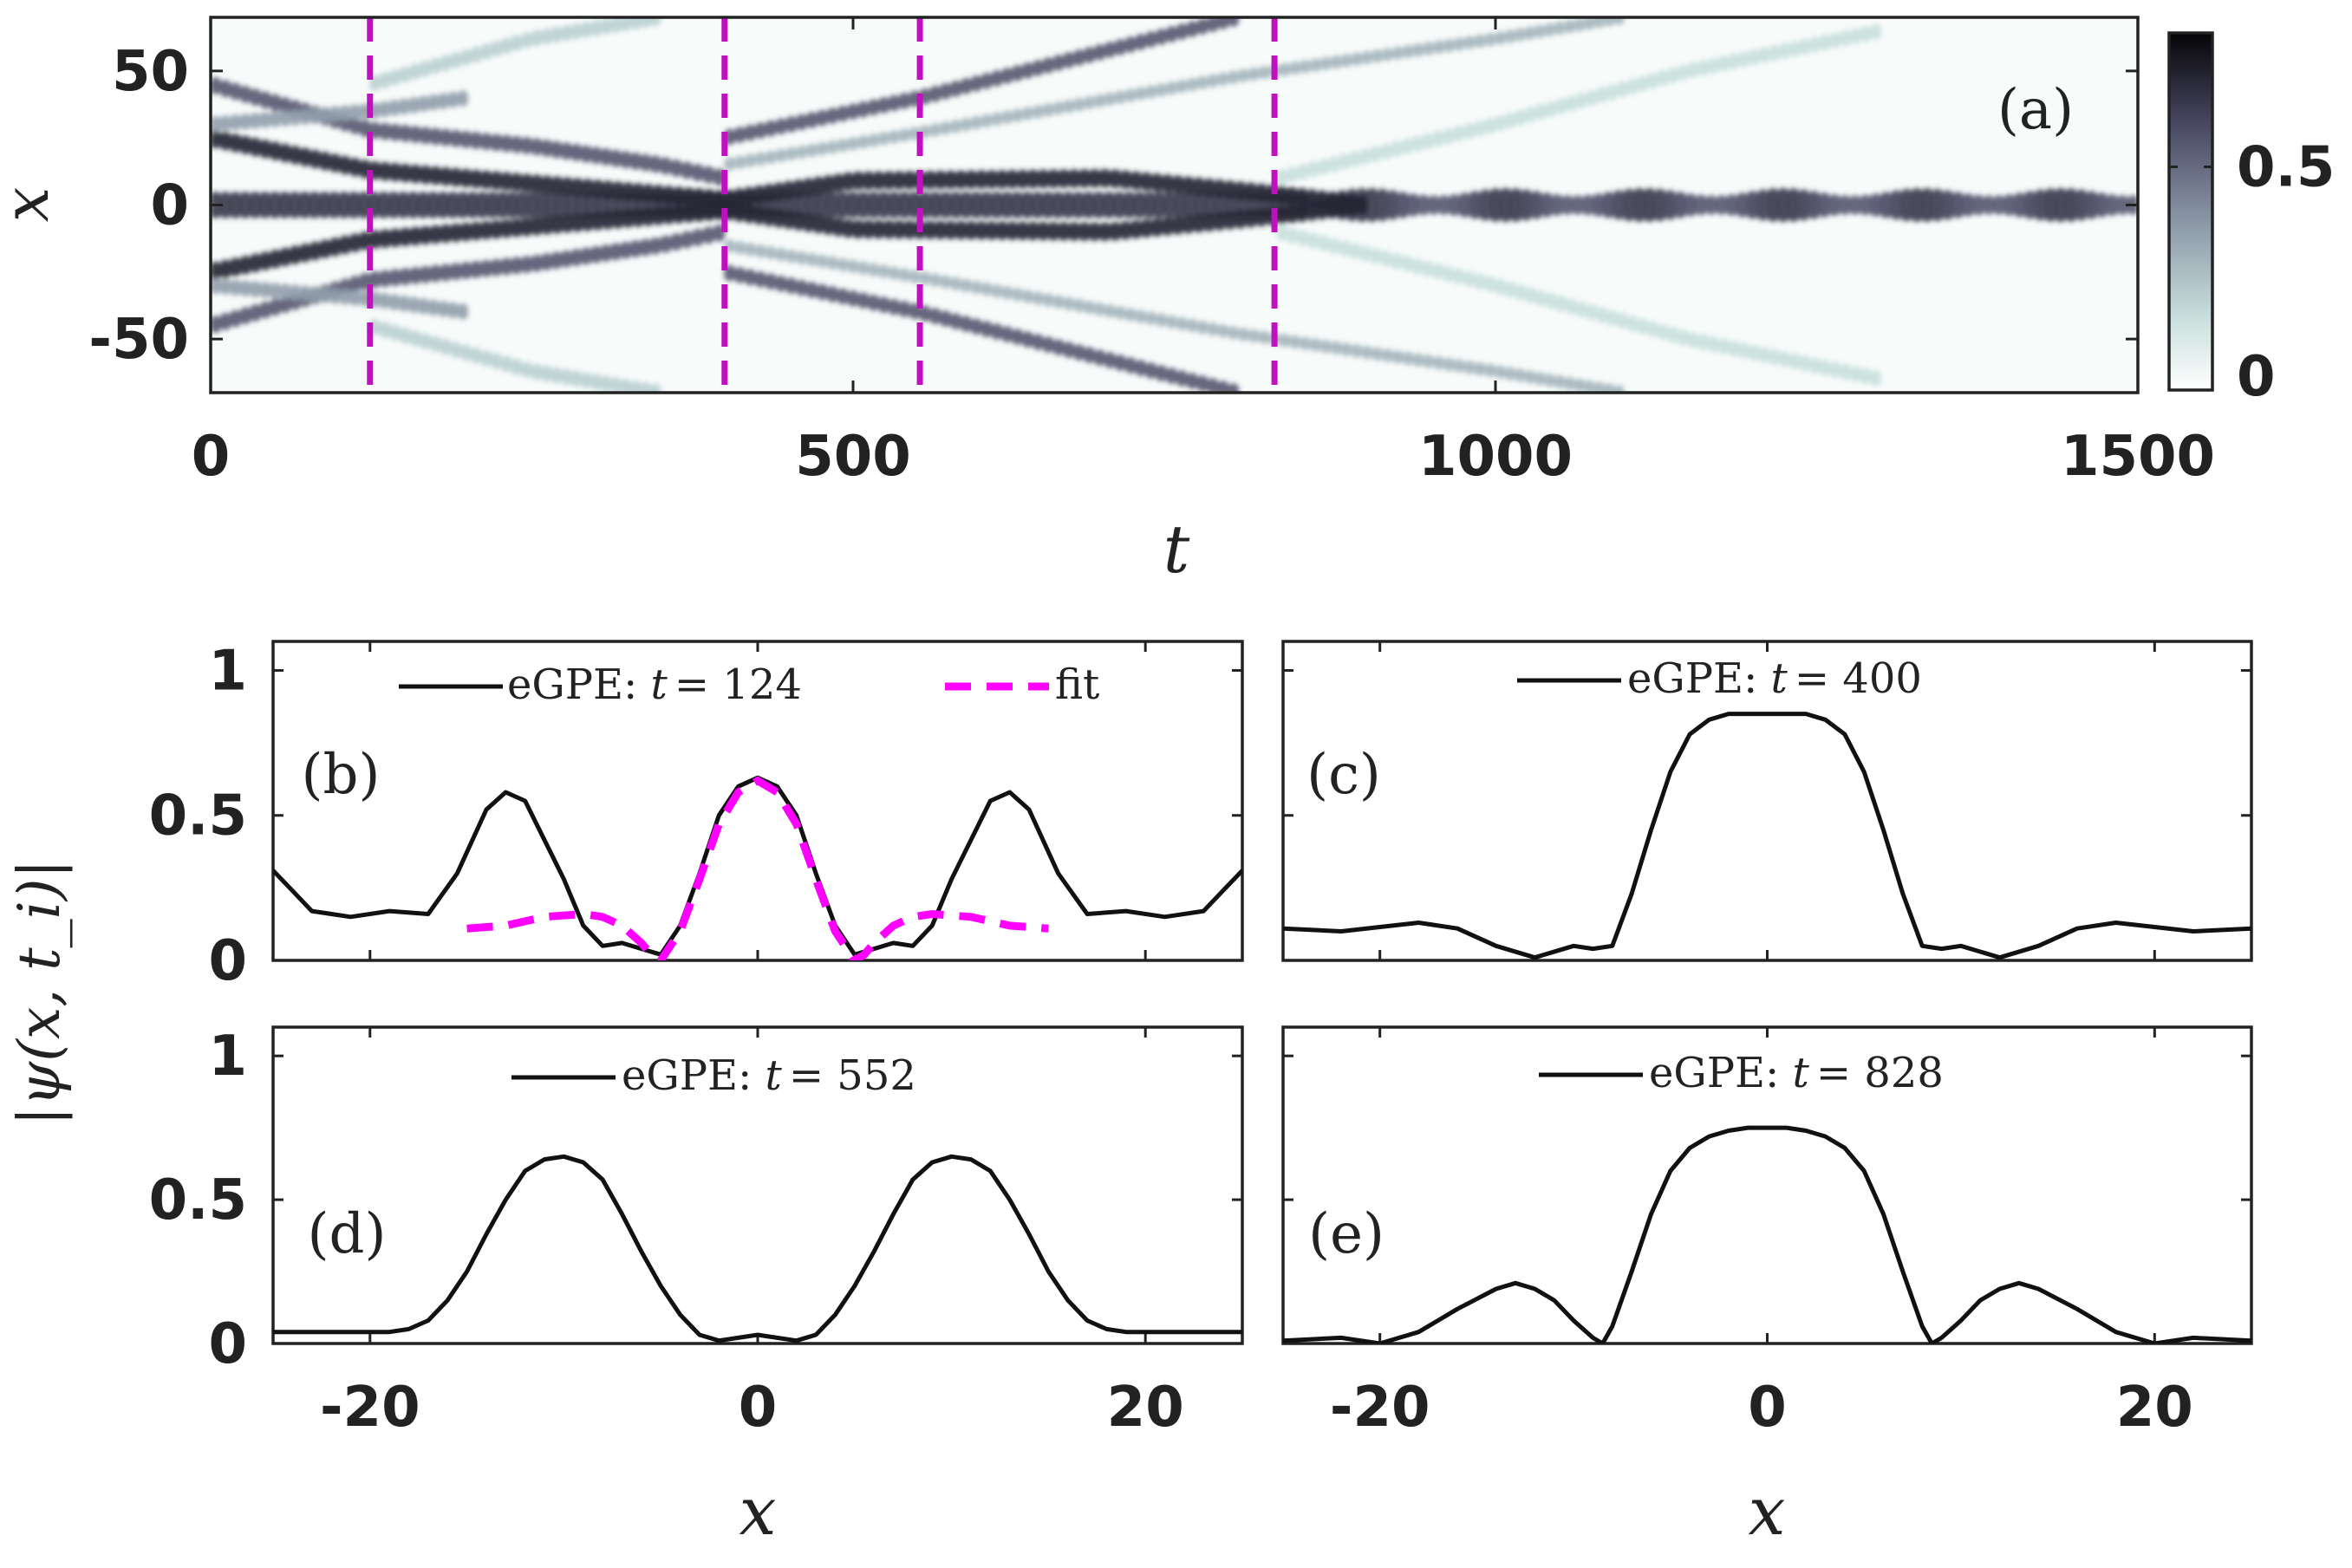 The height and width of the screenshot is (1568, 2352). What do you see at coordinates (1077, 684) in the screenshot?
I see `legend-label-fit: fit` at bounding box center [1077, 684].